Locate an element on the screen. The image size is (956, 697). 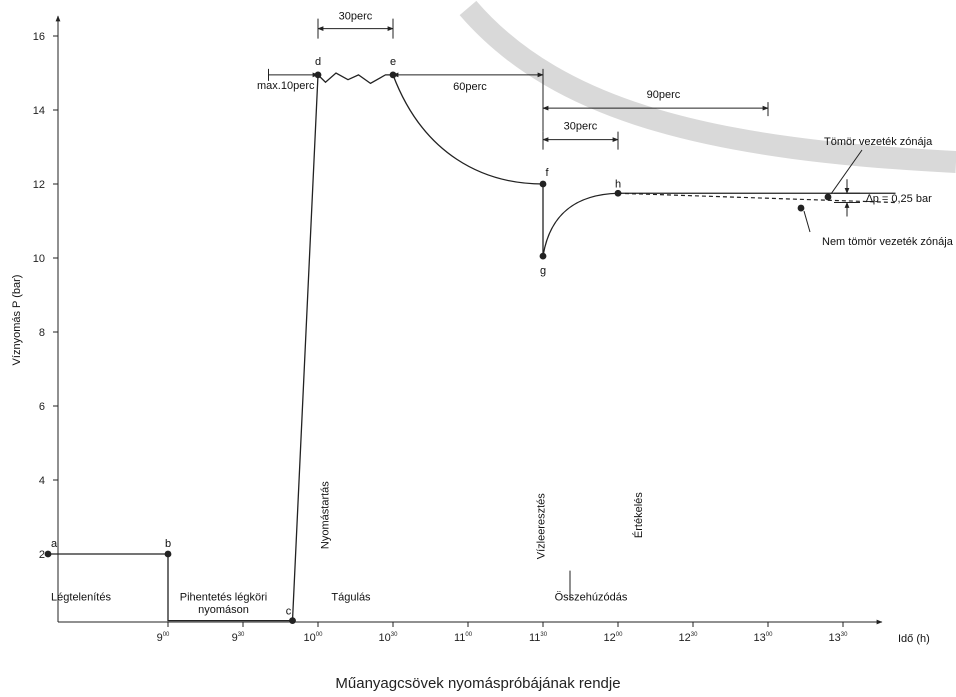
point-h is located at coordinates (618, 193).